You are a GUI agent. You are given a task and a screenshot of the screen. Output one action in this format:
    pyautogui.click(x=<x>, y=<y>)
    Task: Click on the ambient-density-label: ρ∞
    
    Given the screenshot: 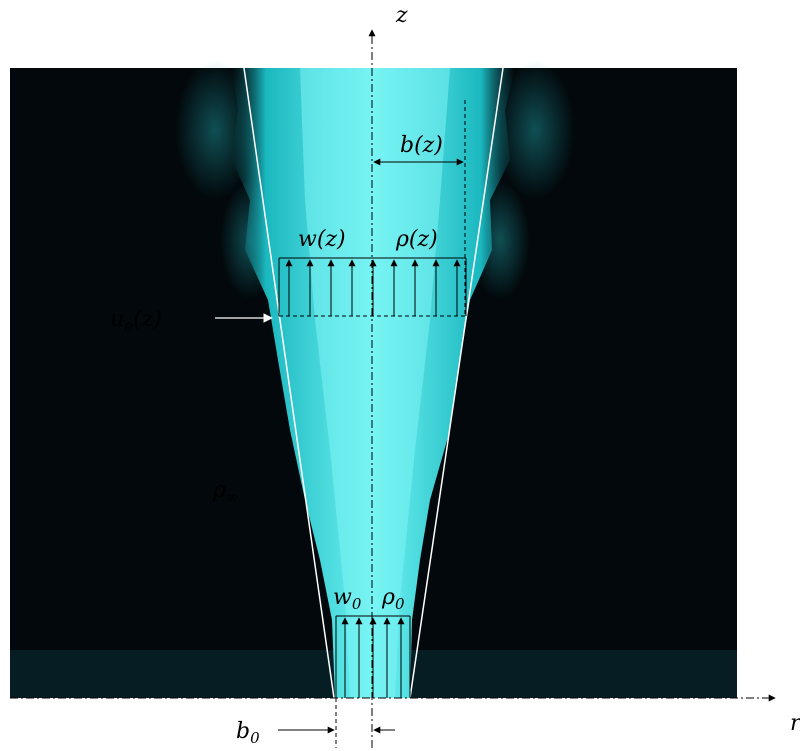 What is the action you would take?
    pyautogui.click(x=225, y=492)
    